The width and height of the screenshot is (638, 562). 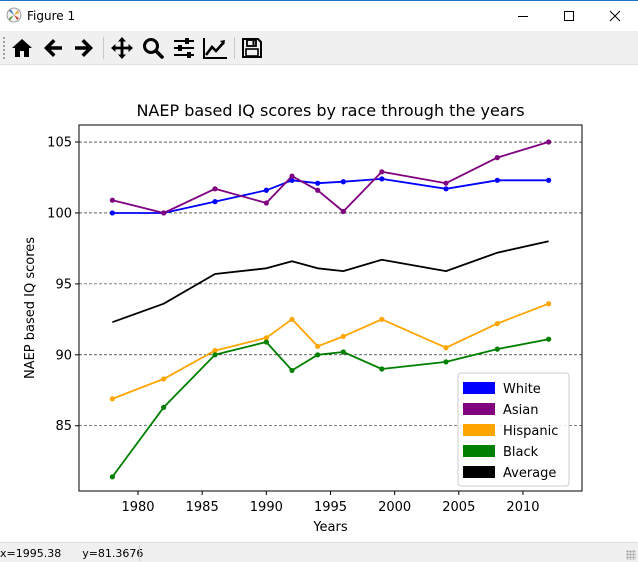 I want to click on home-icon, so click(x=22, y=48).